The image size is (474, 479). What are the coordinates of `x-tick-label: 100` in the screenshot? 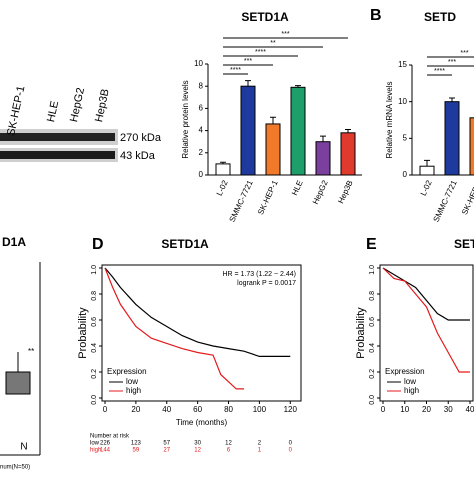 It's located at (260, 409).